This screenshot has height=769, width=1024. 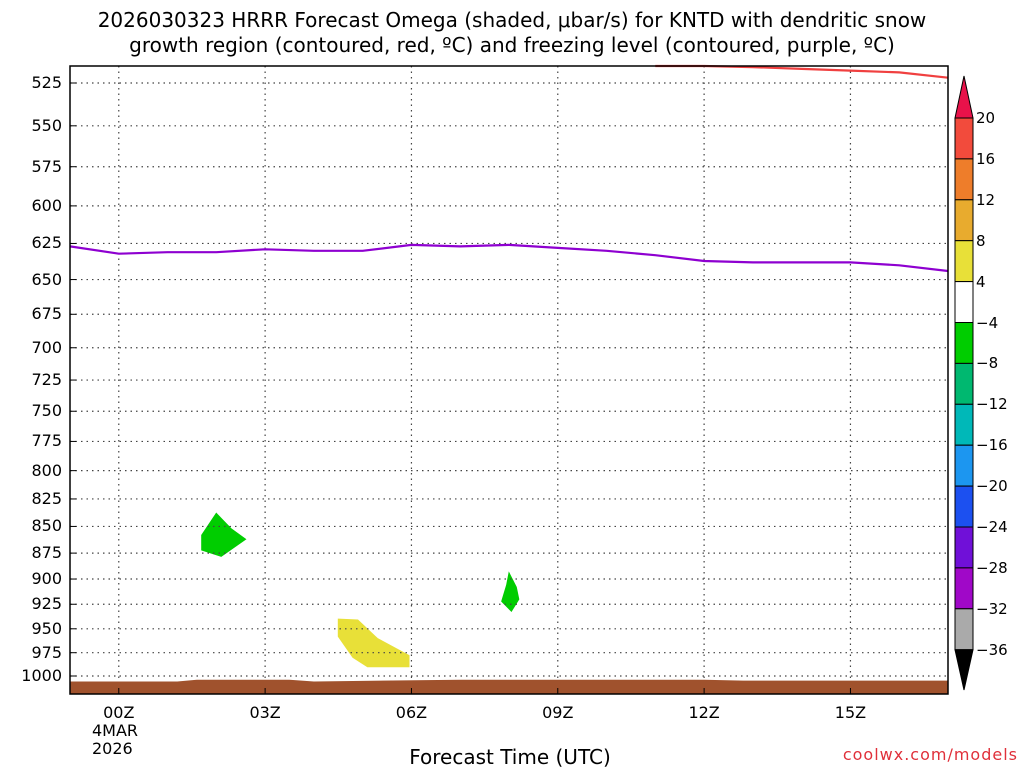 I want to click on colorbar-label--36: −36, so click(x=992, y=649).